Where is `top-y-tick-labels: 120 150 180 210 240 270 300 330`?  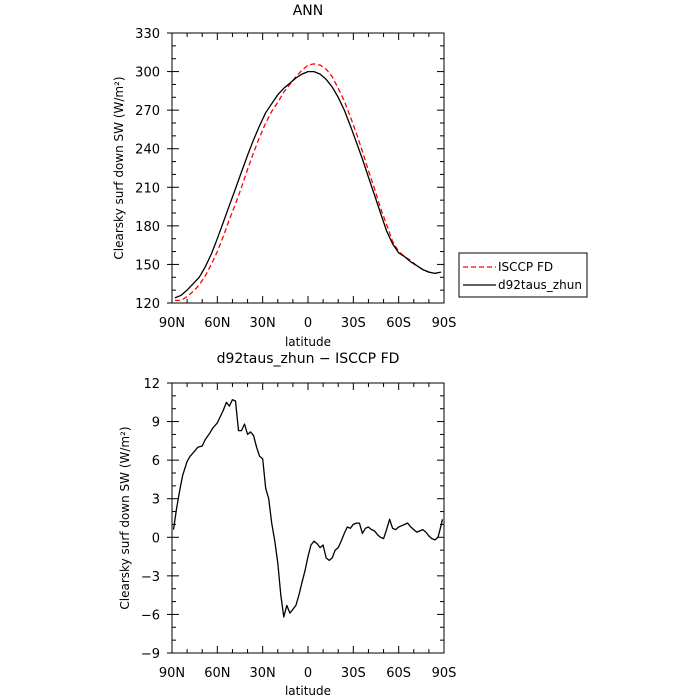
top-y-tick-labels: 120 150 180 210 240 270 300 330 is located at coordinates (147, 169).